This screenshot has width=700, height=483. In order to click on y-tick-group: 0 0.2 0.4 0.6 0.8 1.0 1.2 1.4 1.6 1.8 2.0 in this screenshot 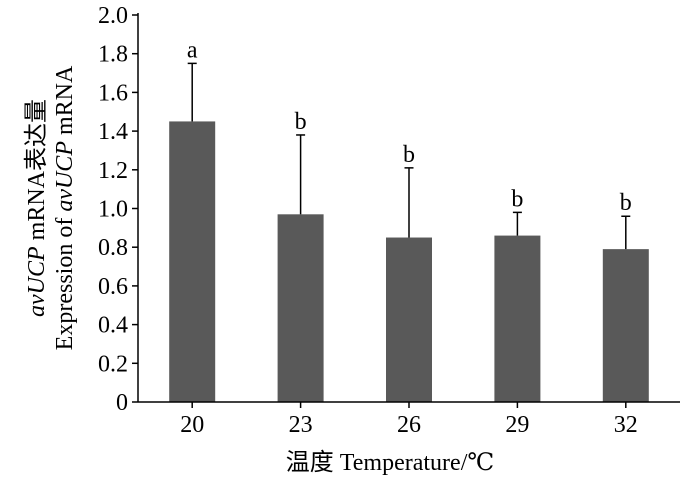, I will do `click(118, 209)`.